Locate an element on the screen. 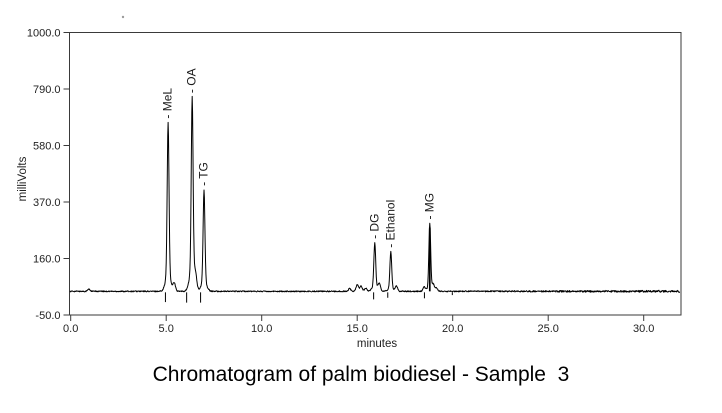  peak-label-mel: - MeL is located at coordinates (168, 103).